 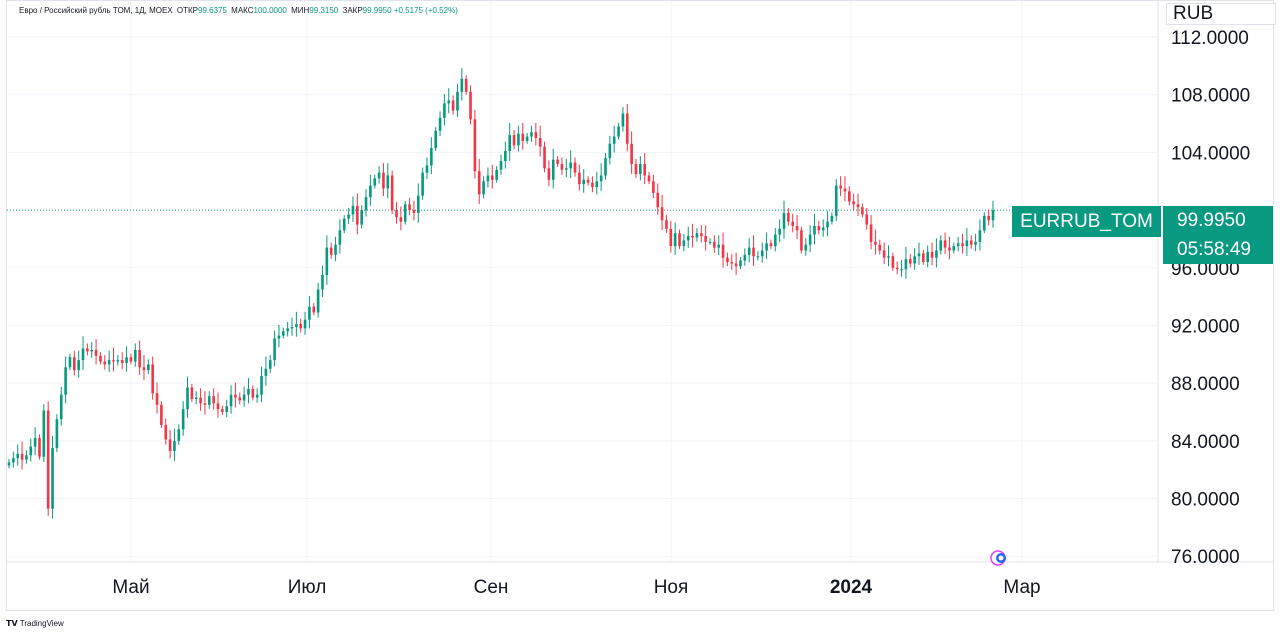 What do you see at coordinates (300, 10) in the screenshot?
I see `low-label: МИН` at bounding box center [300, 10].